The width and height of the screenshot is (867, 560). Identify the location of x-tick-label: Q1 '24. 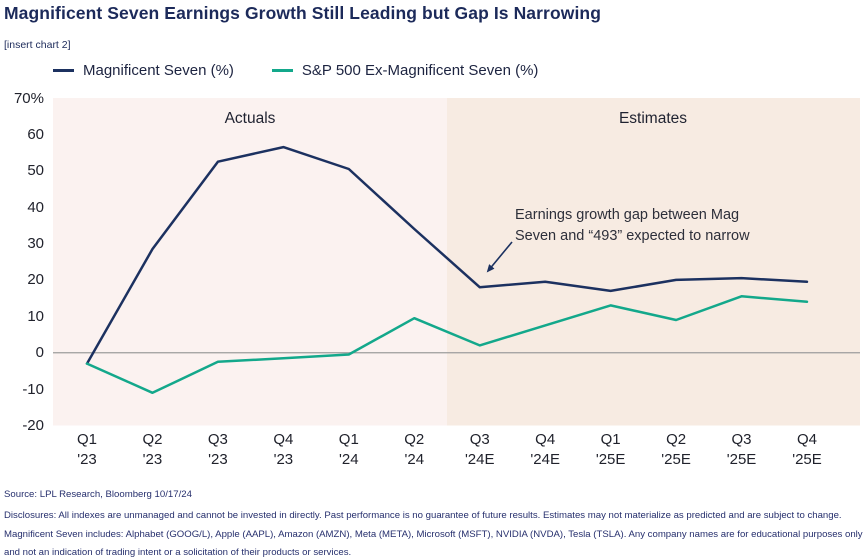
(348, 449).